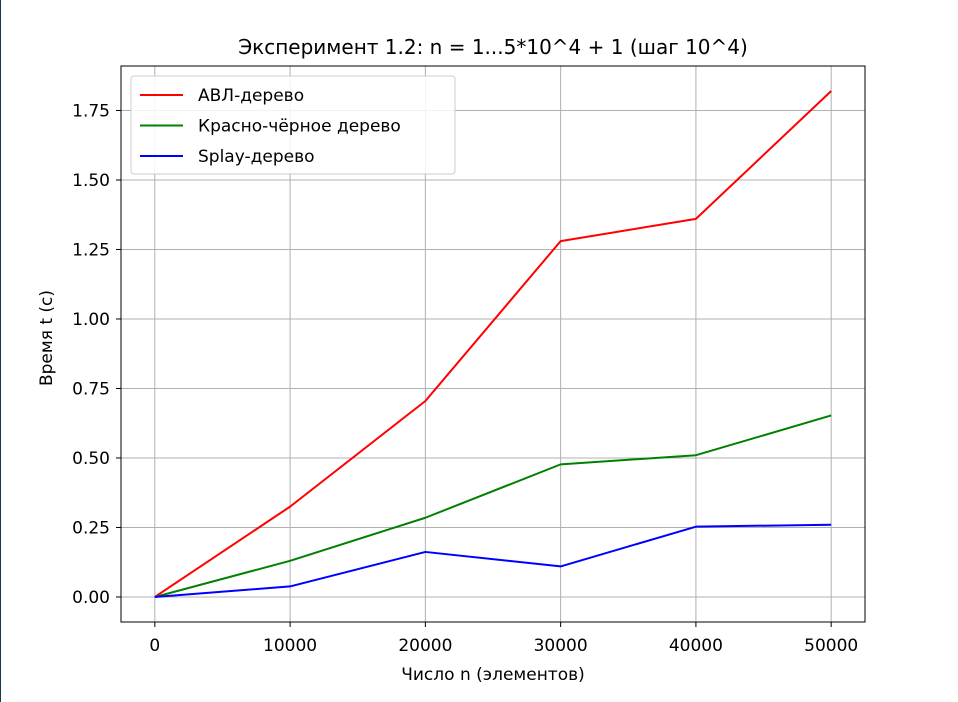 The image size is (958, 702). Describe the element at coordinates (251, 96) in the screenshot. I see `legend-label: АВЛ-дерево` at that location.